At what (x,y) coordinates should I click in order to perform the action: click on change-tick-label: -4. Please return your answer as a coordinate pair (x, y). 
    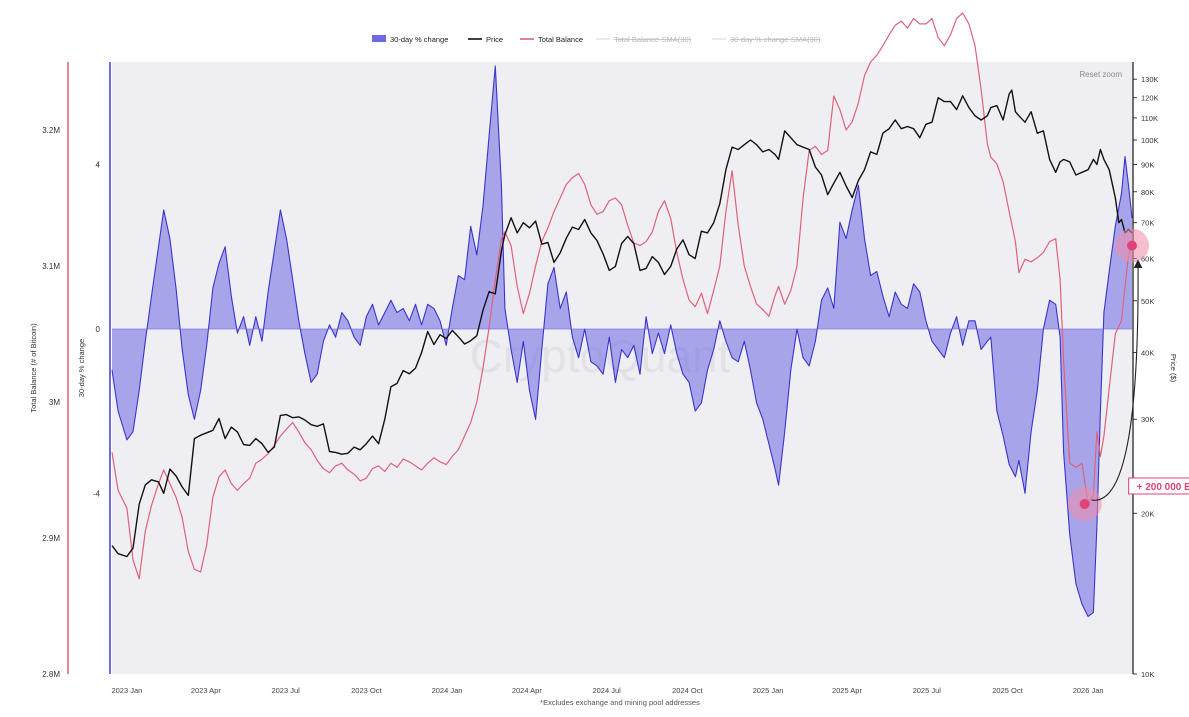
    Looking at the image, I should click on (97, 493).